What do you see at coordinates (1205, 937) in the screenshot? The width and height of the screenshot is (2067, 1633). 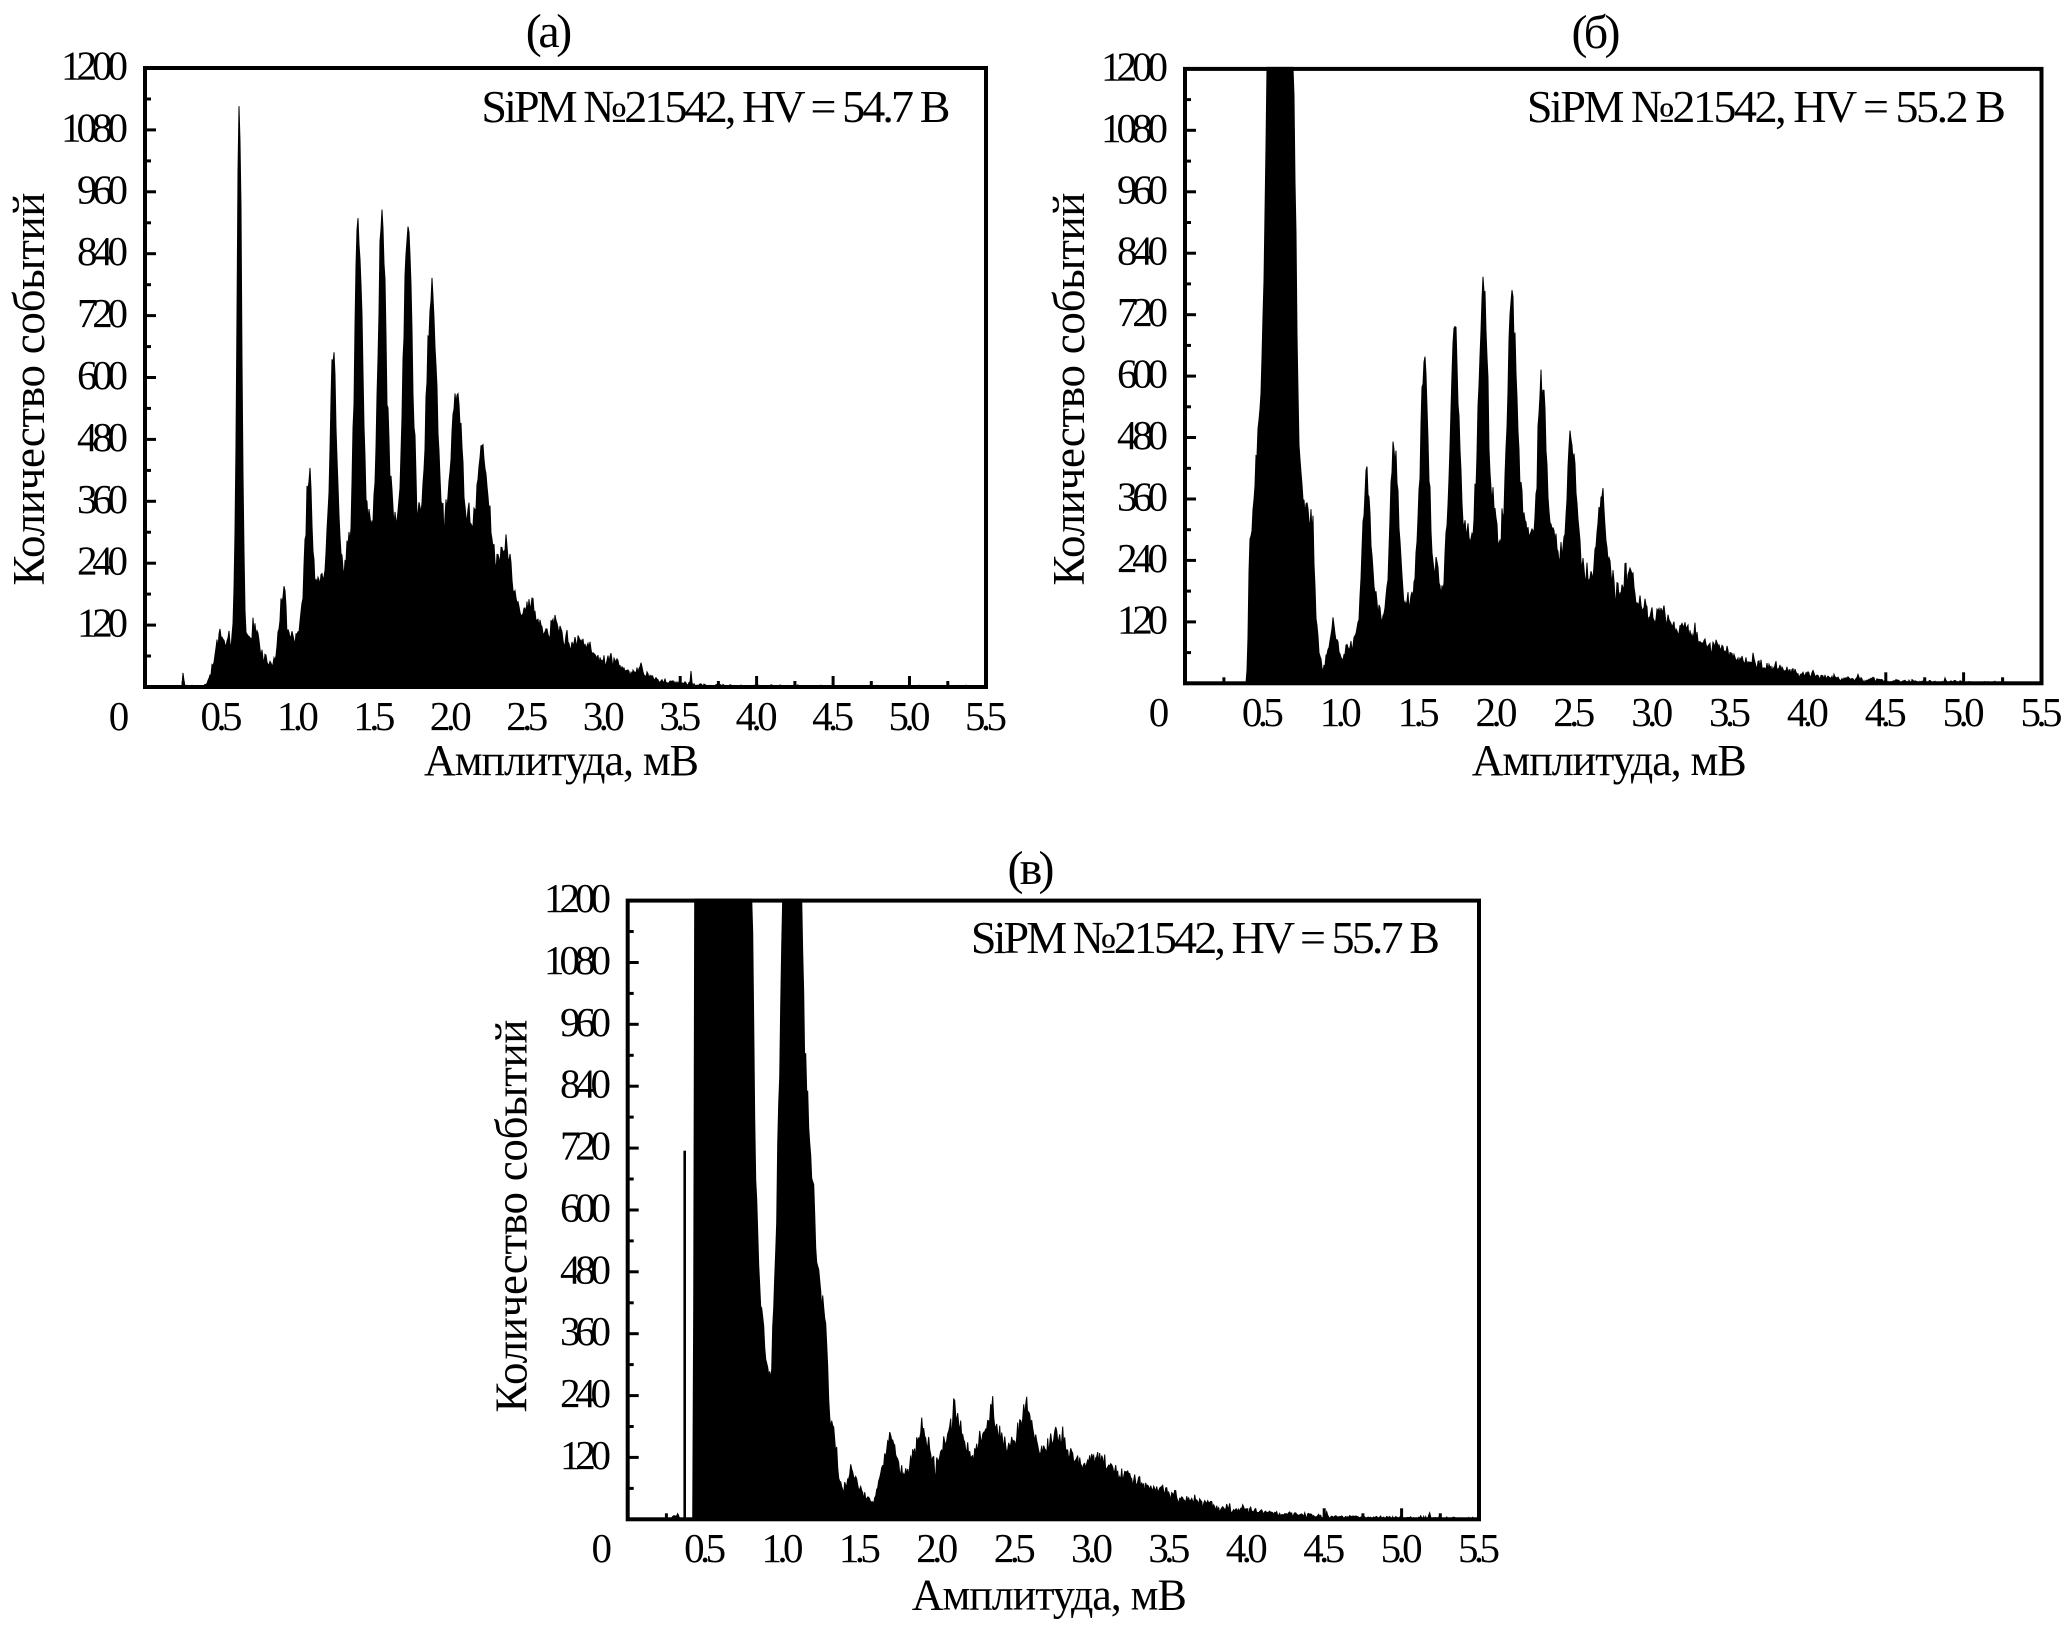 I see `svg-text: SiPM №21542, HV = 55.7 В` at bounding box center [1205, 937].